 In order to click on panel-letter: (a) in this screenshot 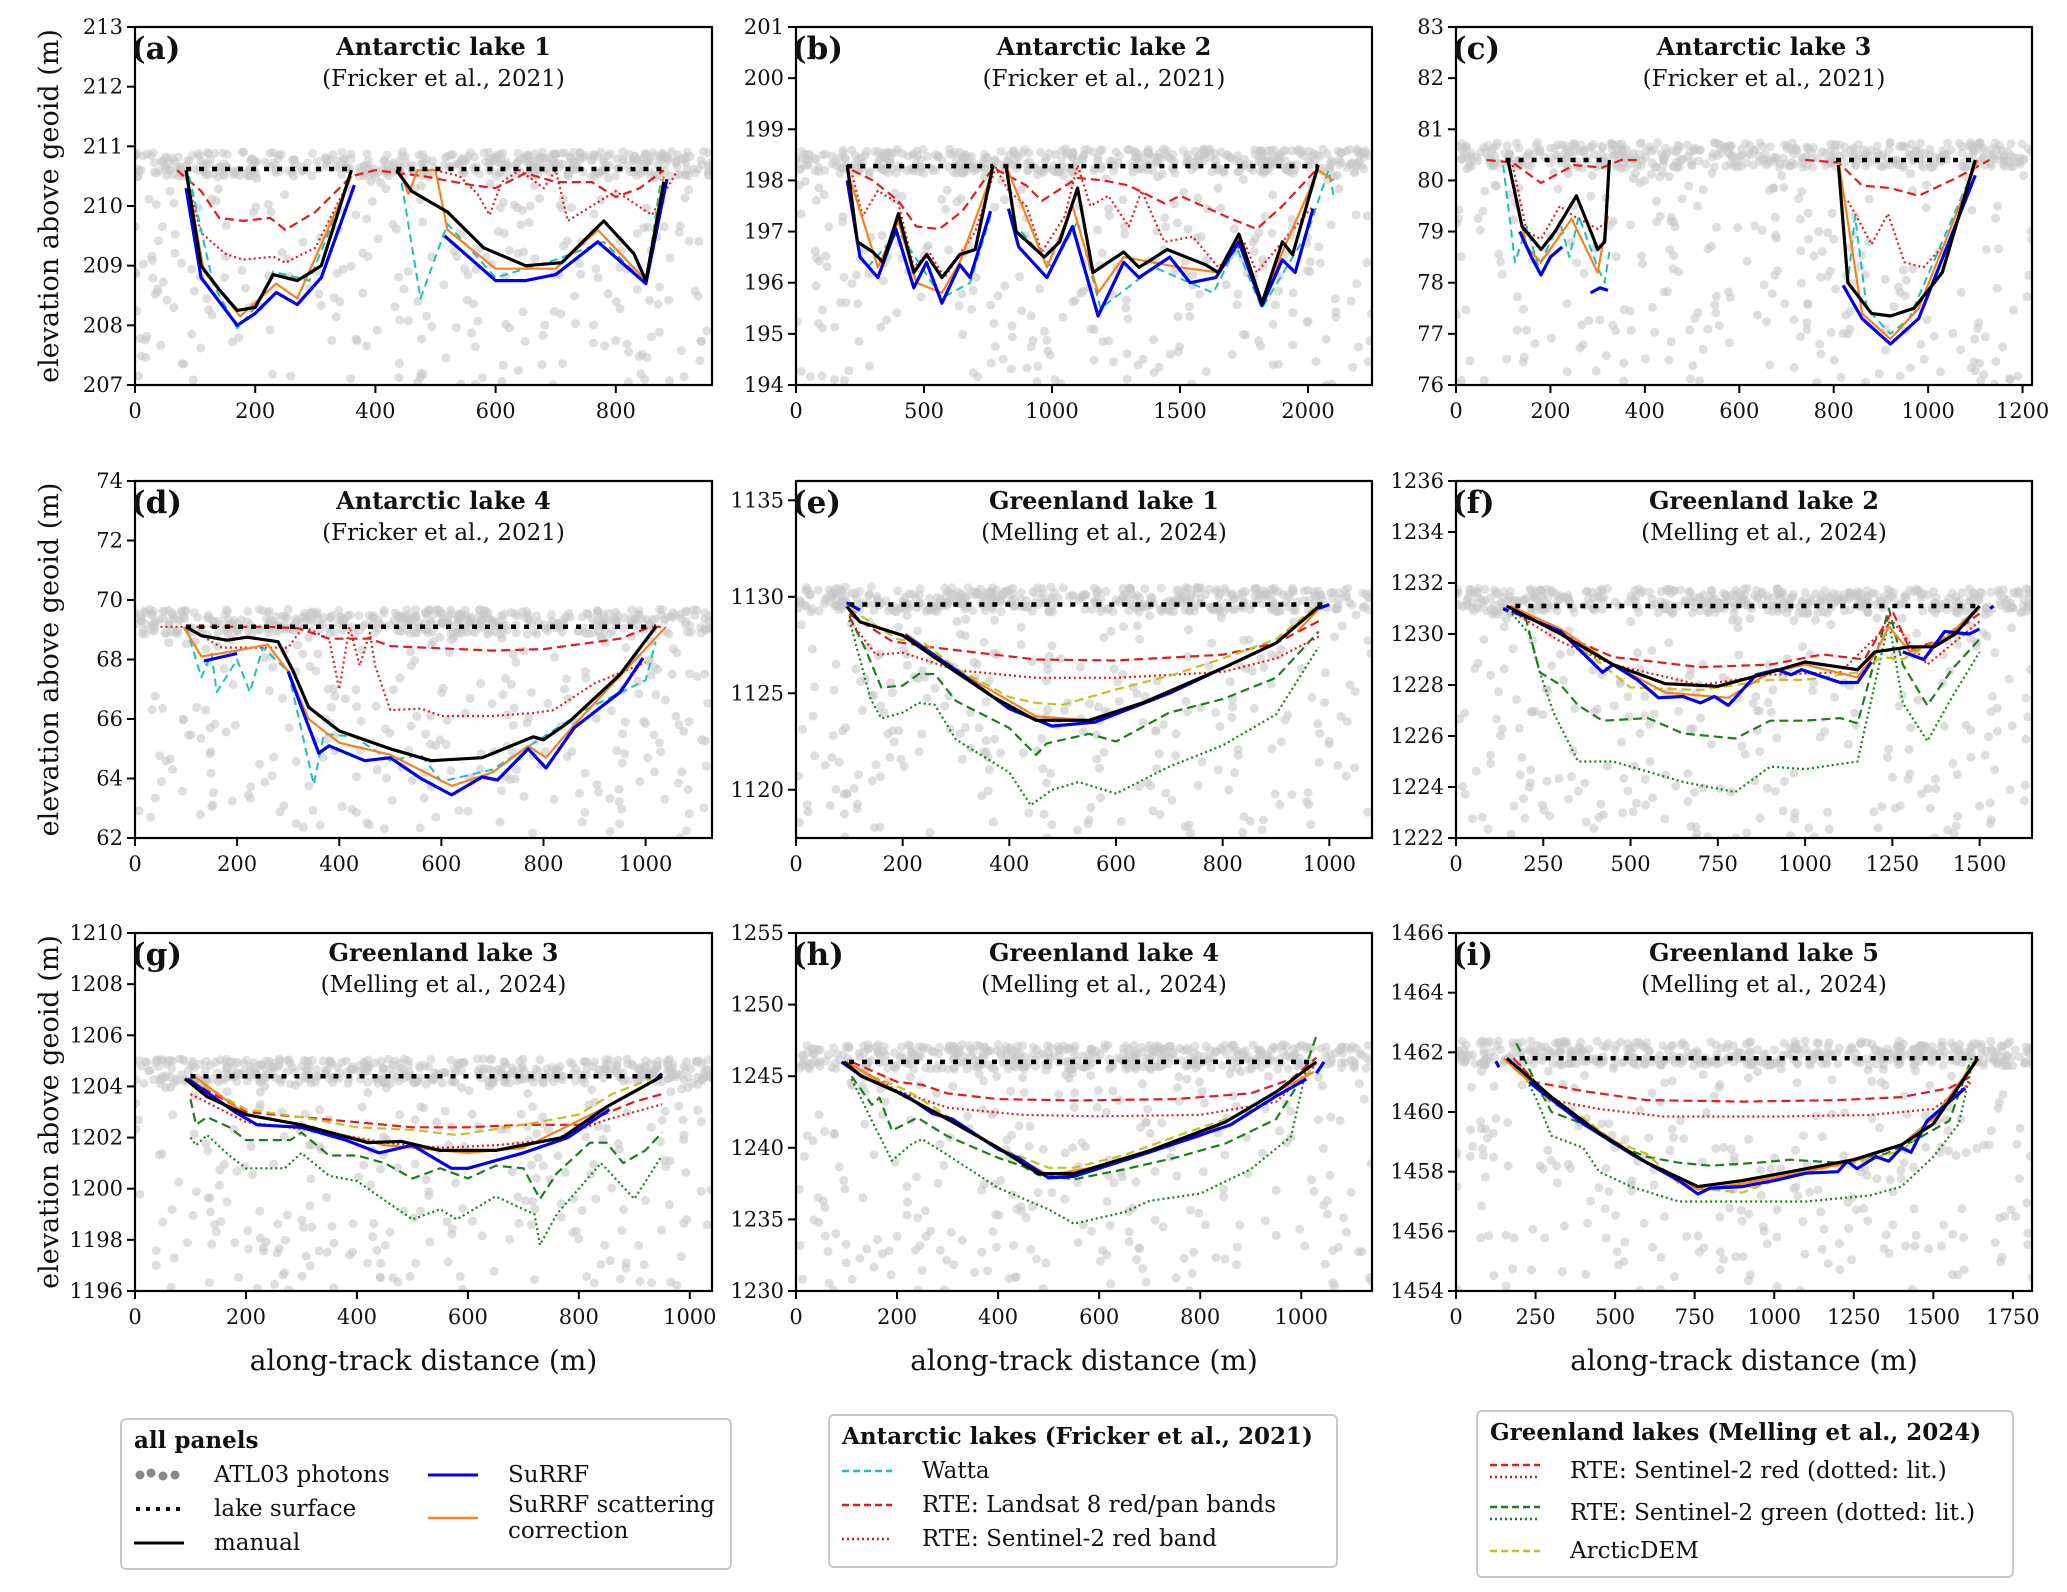, I will do `click(155, 49)`.